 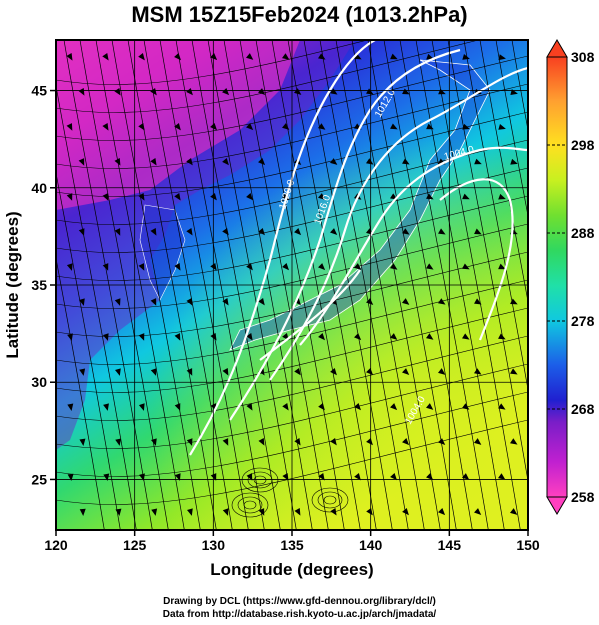 What do you see at coordinates (39, 188) in the screenshot?
I see `y-tick-label: 40` at bounding box center [39, 188].